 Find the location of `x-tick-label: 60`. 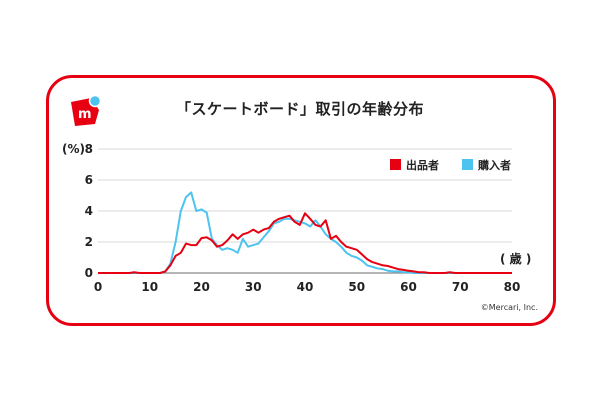

x-tick-label: 60 is located at coordinates (408, 287).